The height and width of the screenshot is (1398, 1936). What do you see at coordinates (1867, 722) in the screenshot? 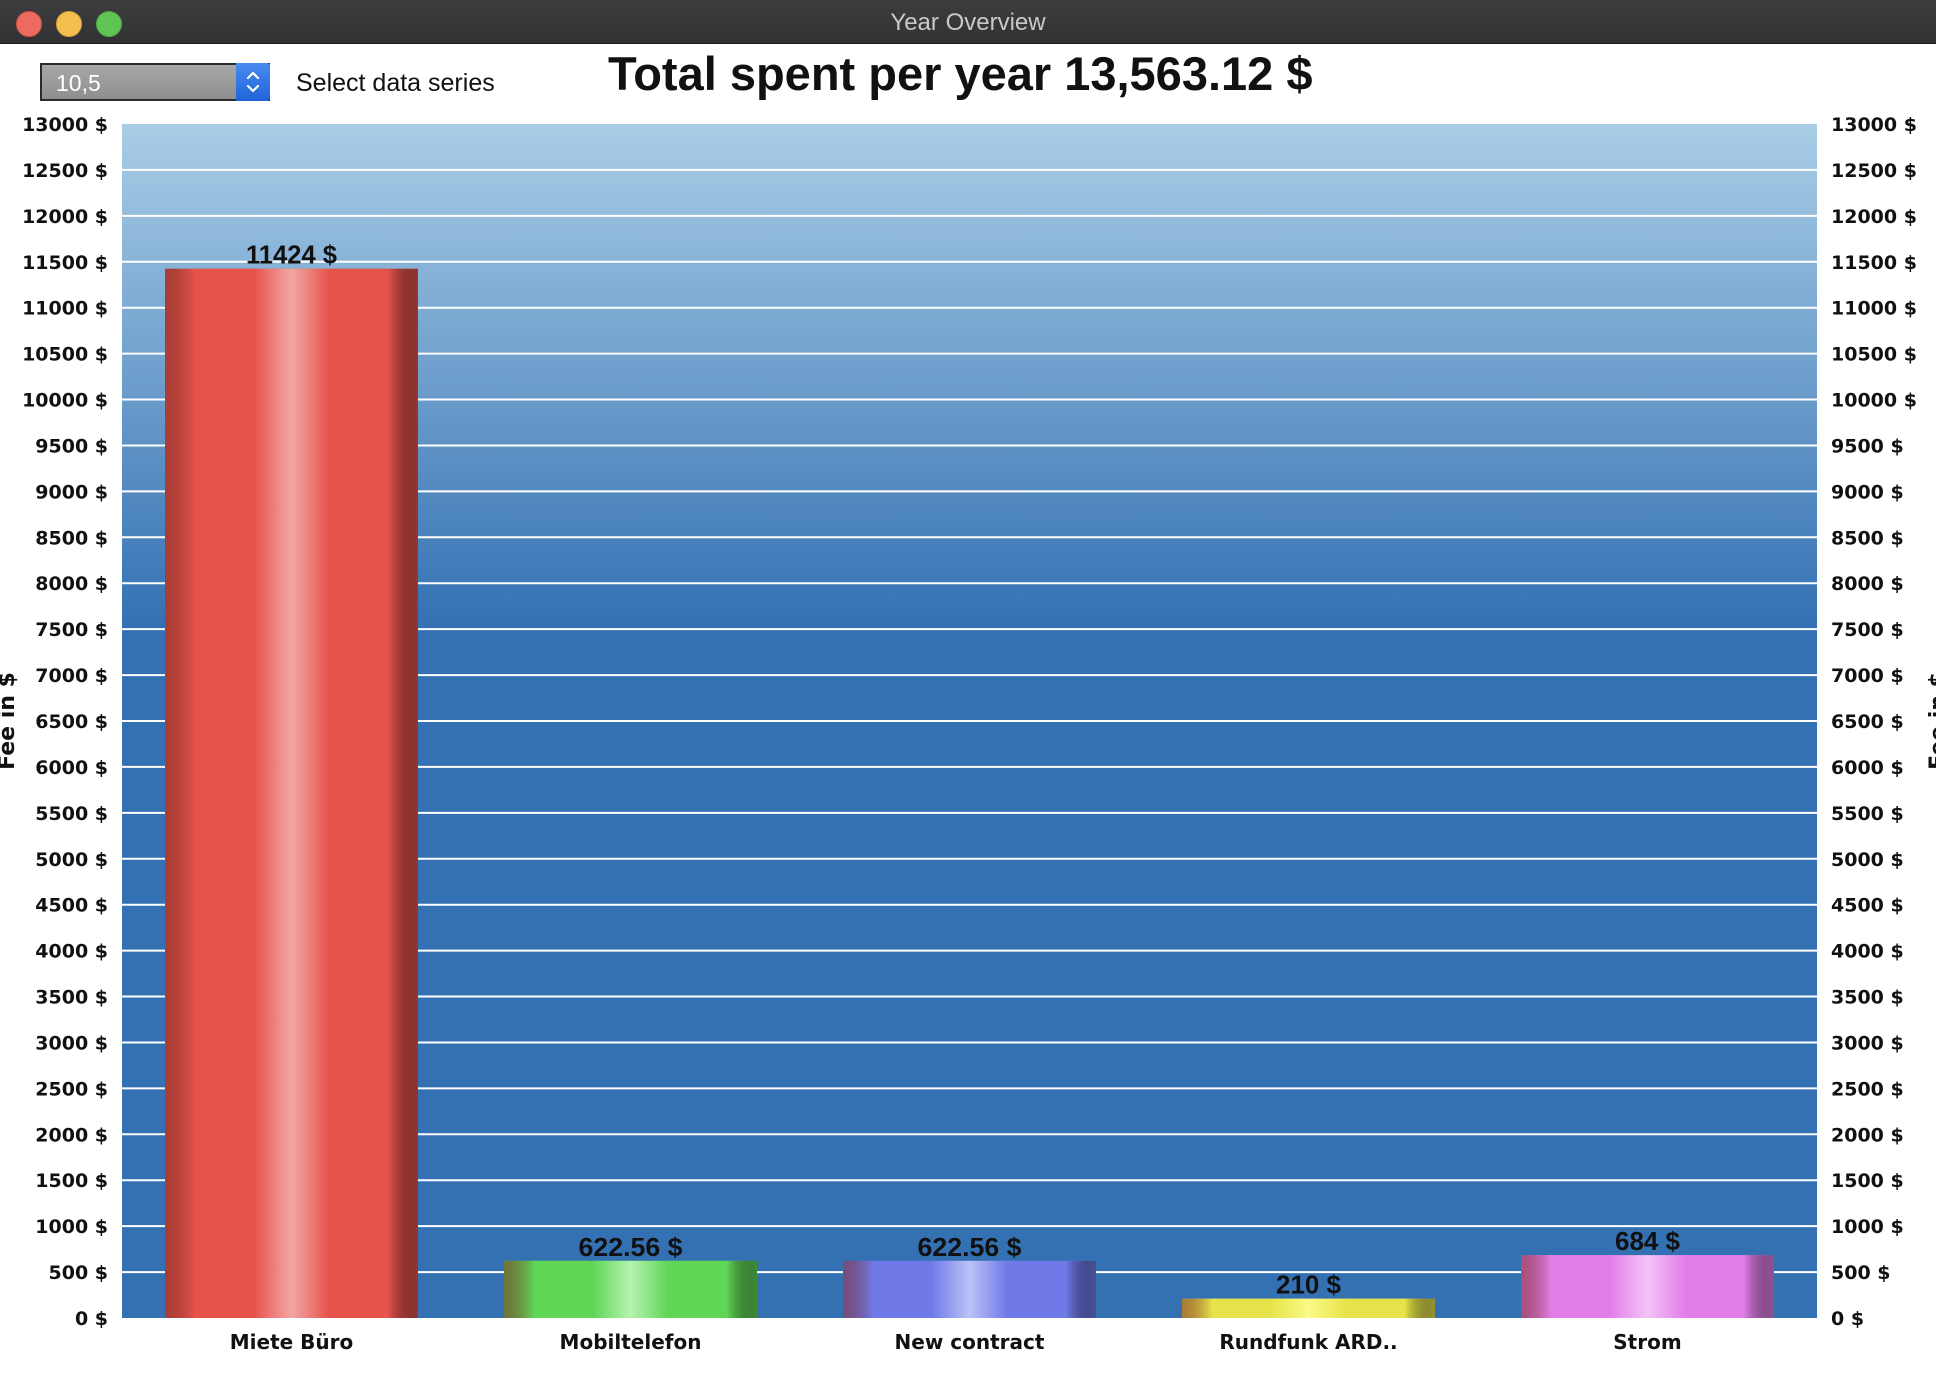
I see `y-tick-label-right: 6500 $` at bounding box center [1867, 722].